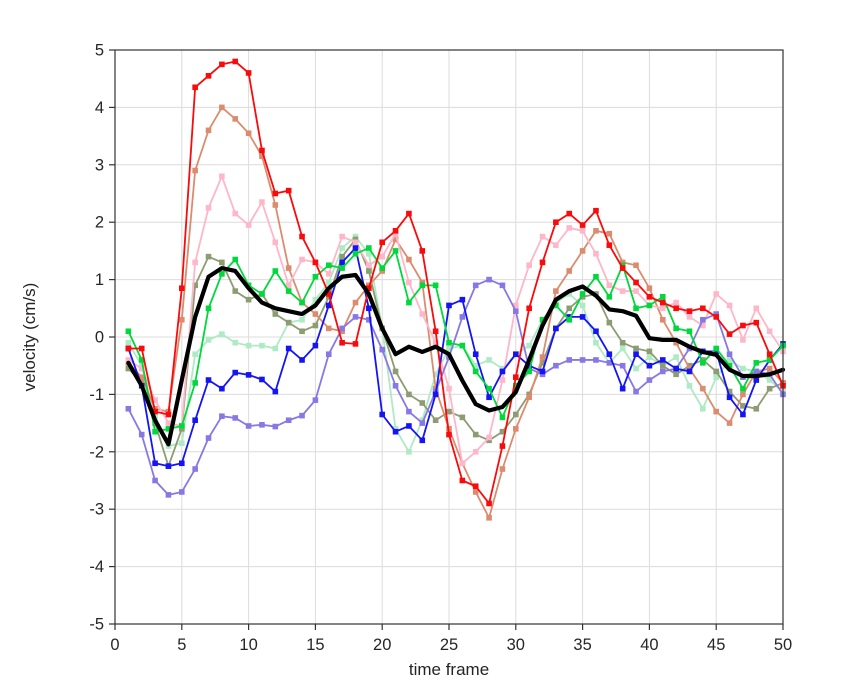  Describe the element at coordinates (516, 645) in the screenshot. I see `x-tick-label: 30` at that location.